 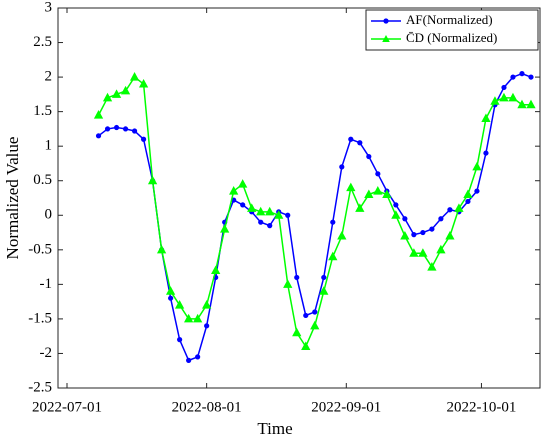 I want to click on y-tick-label: -0.5, so click(x=40, y=249).